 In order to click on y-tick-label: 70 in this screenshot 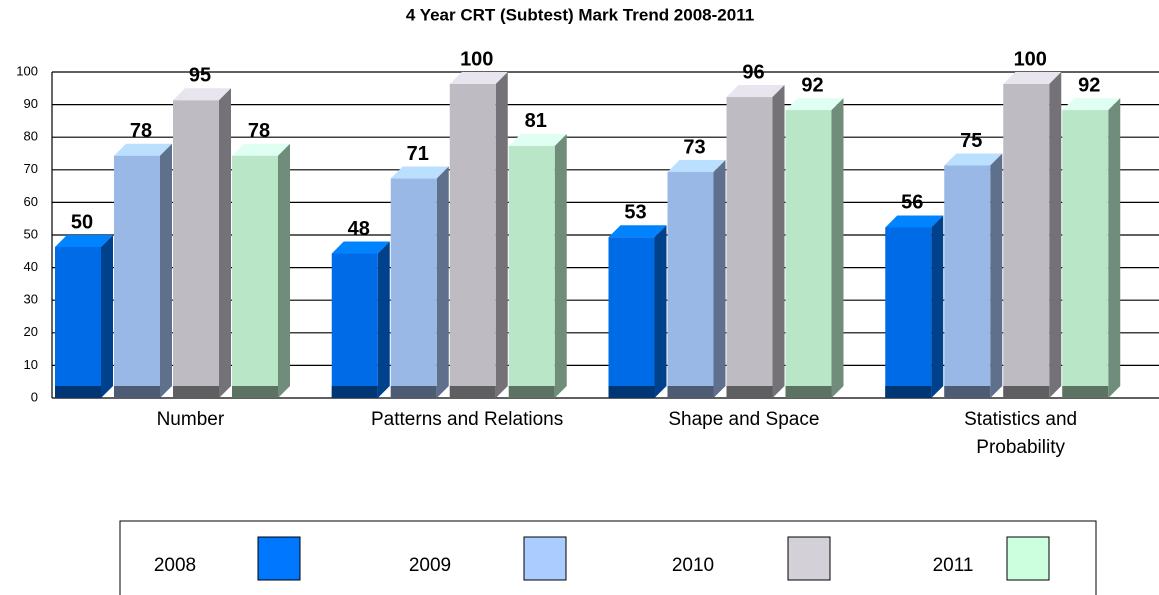, I will do `click(31, 168)`.